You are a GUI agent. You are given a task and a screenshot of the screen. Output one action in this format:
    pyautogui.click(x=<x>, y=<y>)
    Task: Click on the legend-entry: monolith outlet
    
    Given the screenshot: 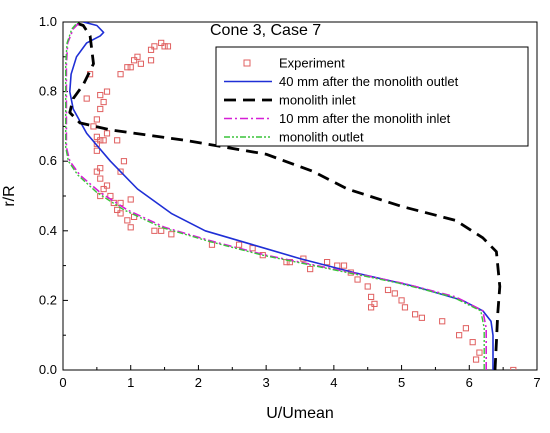 What is the action you would take?
    pyautogui.click(x=294, y=137)
    